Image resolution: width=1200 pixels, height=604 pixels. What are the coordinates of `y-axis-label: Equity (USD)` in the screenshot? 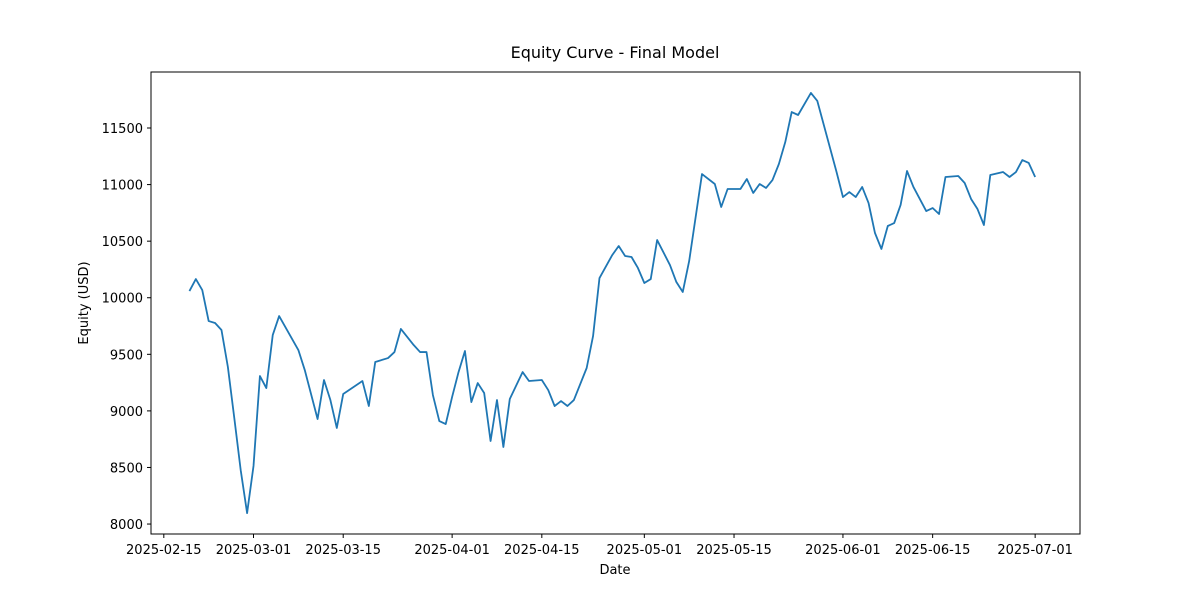 It's located at (84, 302).